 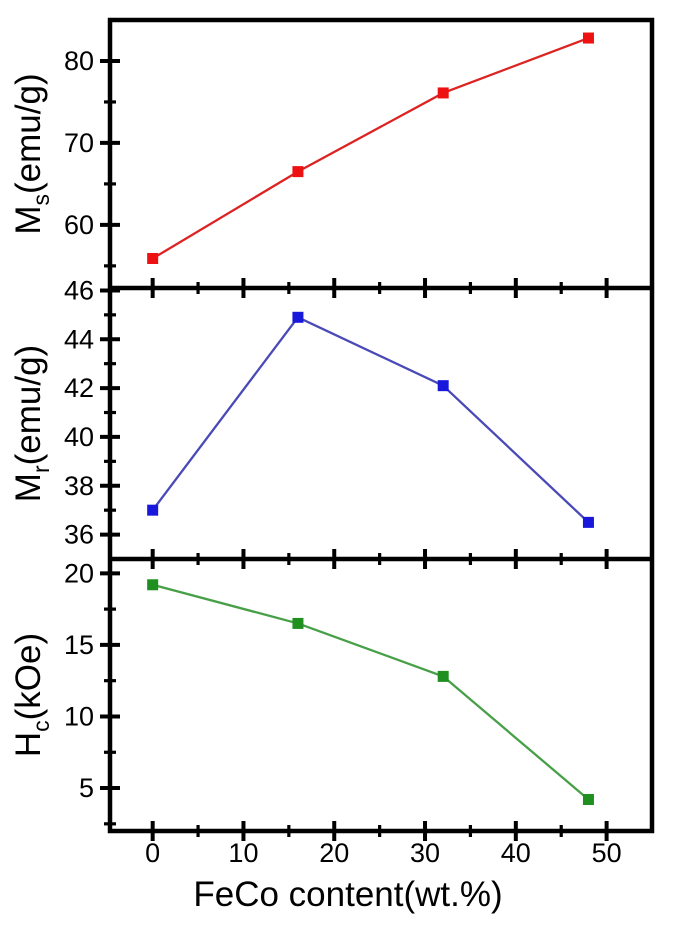 What do you see at coordinates (31, 423) in the screenshot?
I see `y-axis-title: Mr(emu/g)` at bounding box center [31, 423].